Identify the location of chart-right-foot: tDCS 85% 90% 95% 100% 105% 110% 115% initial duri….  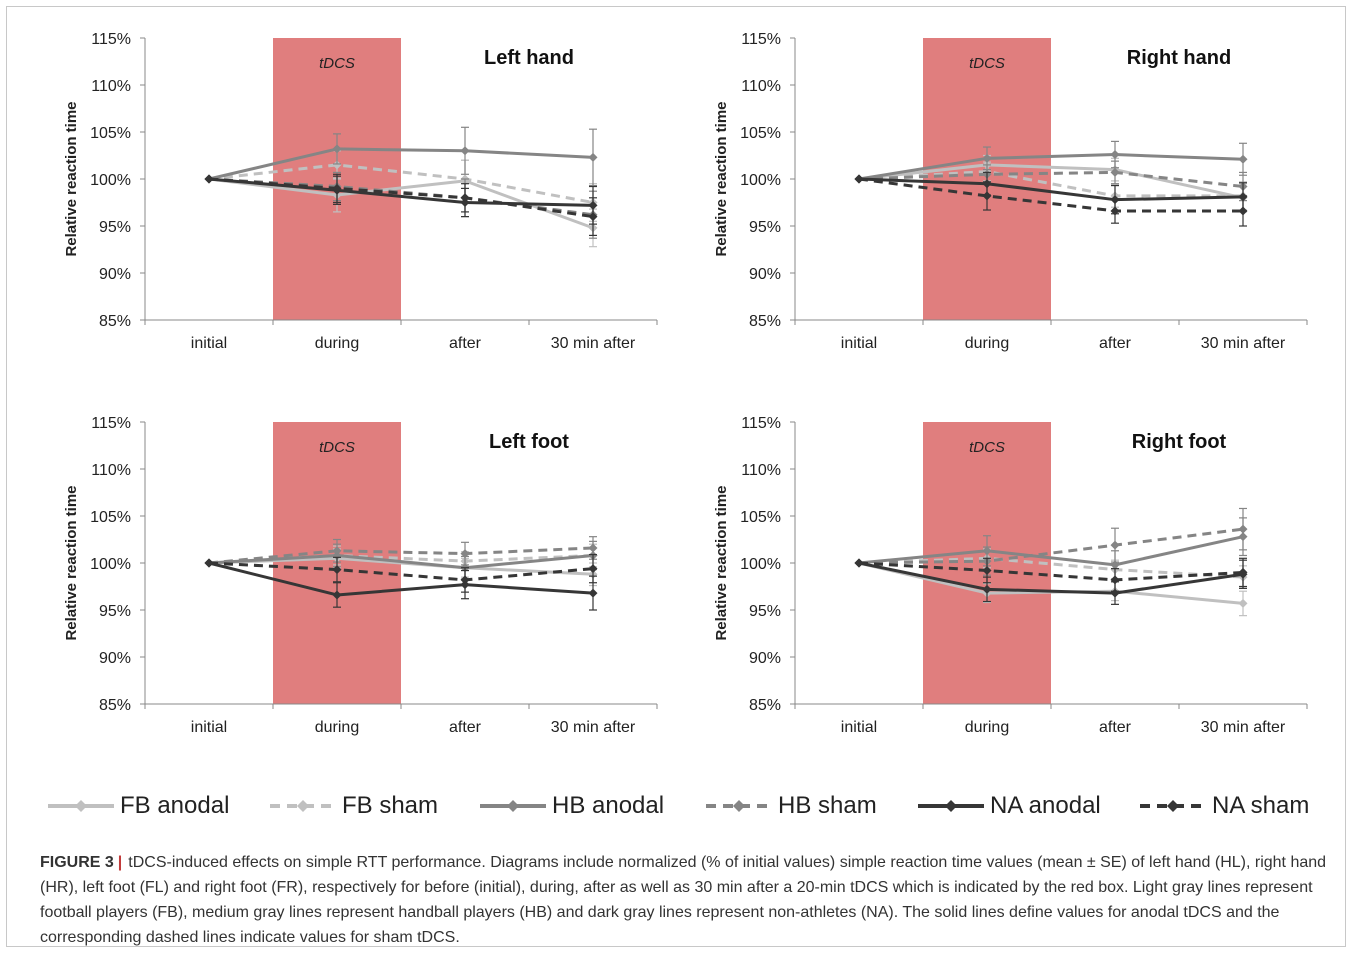
(1010, 575).